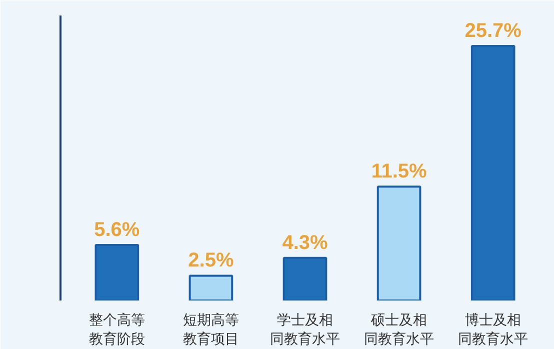  What do you see at coordinates (305, 329) in the screenshot?
I see `x-tick-label: 学士及相同教育水平` at bounding box center [305, 329].